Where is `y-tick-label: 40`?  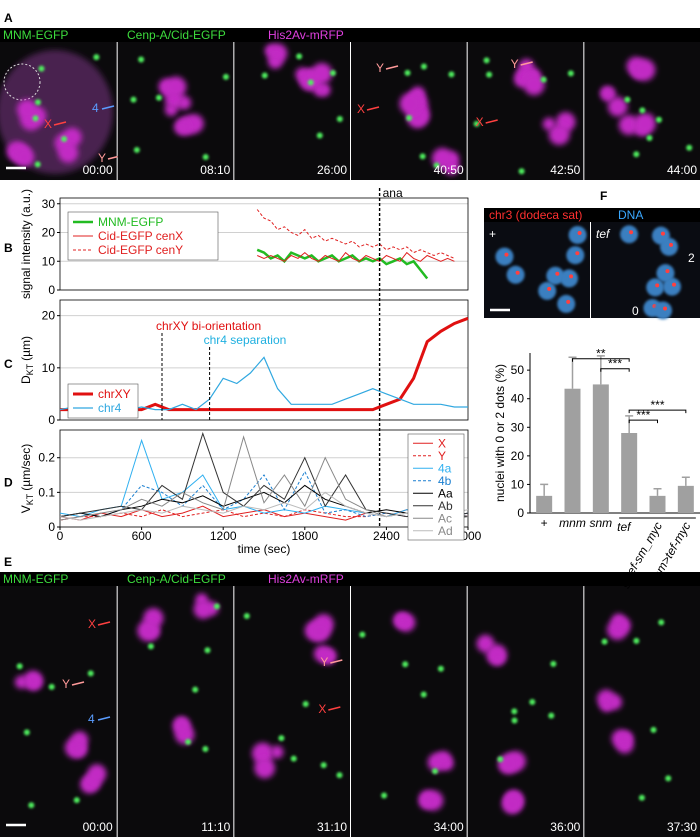
y-tick-label: 40 is located at coordinates (518, 399).